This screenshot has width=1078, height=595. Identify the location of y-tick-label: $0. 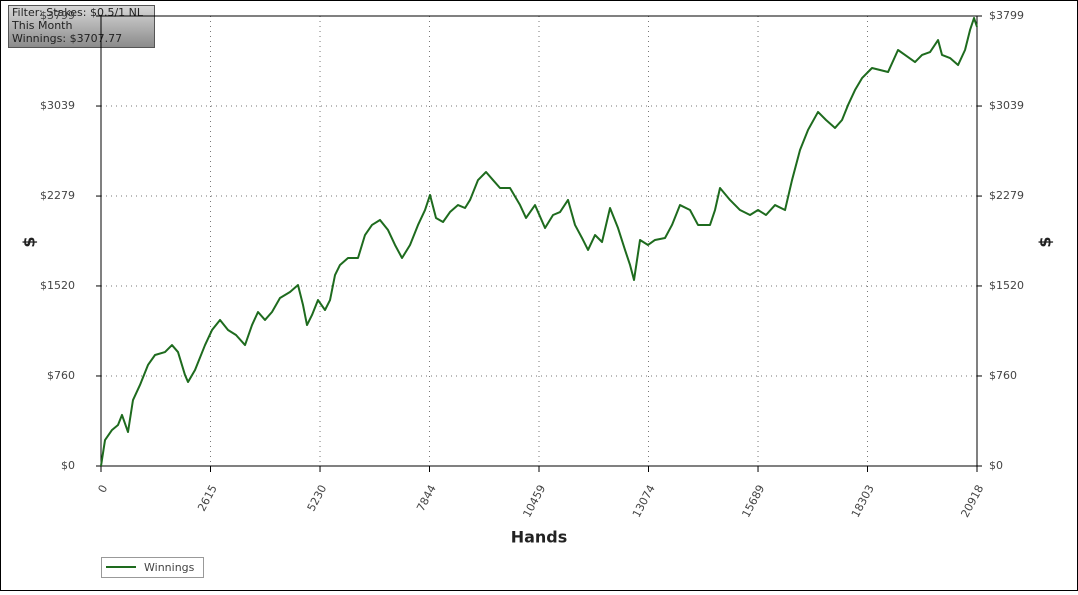
(68, 465).